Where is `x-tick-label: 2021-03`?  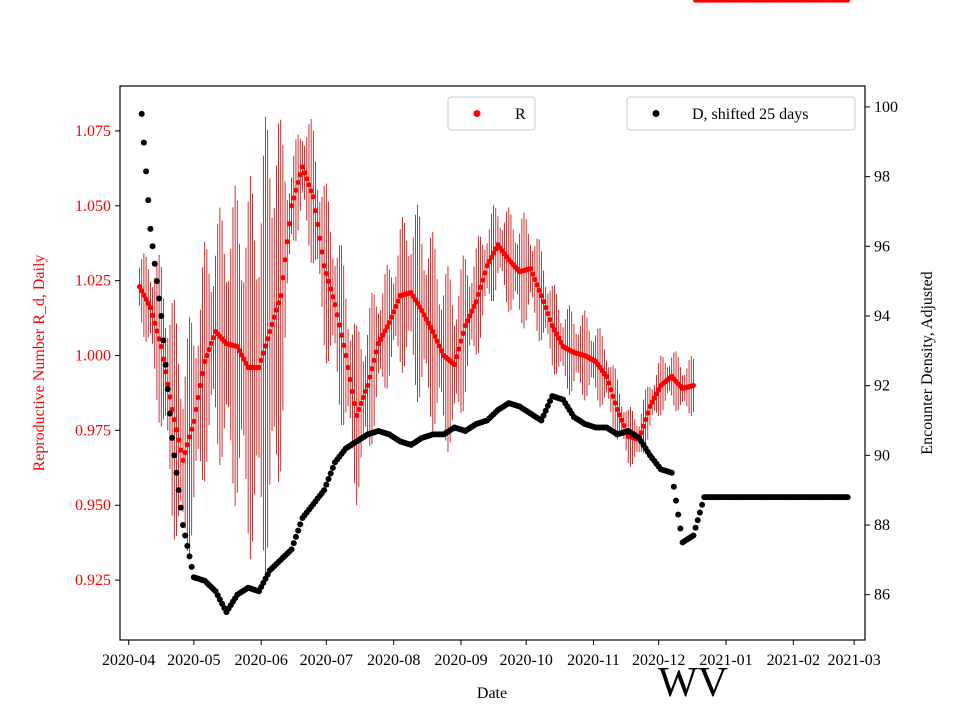
x-tick-label: 2021-03 is located at coordinates (853, 660).